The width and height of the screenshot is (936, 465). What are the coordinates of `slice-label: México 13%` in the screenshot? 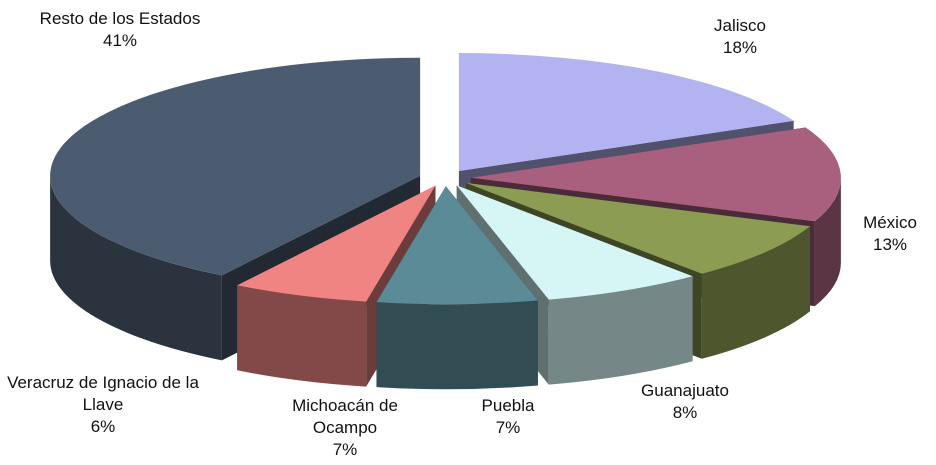 It's located at (888, 234).